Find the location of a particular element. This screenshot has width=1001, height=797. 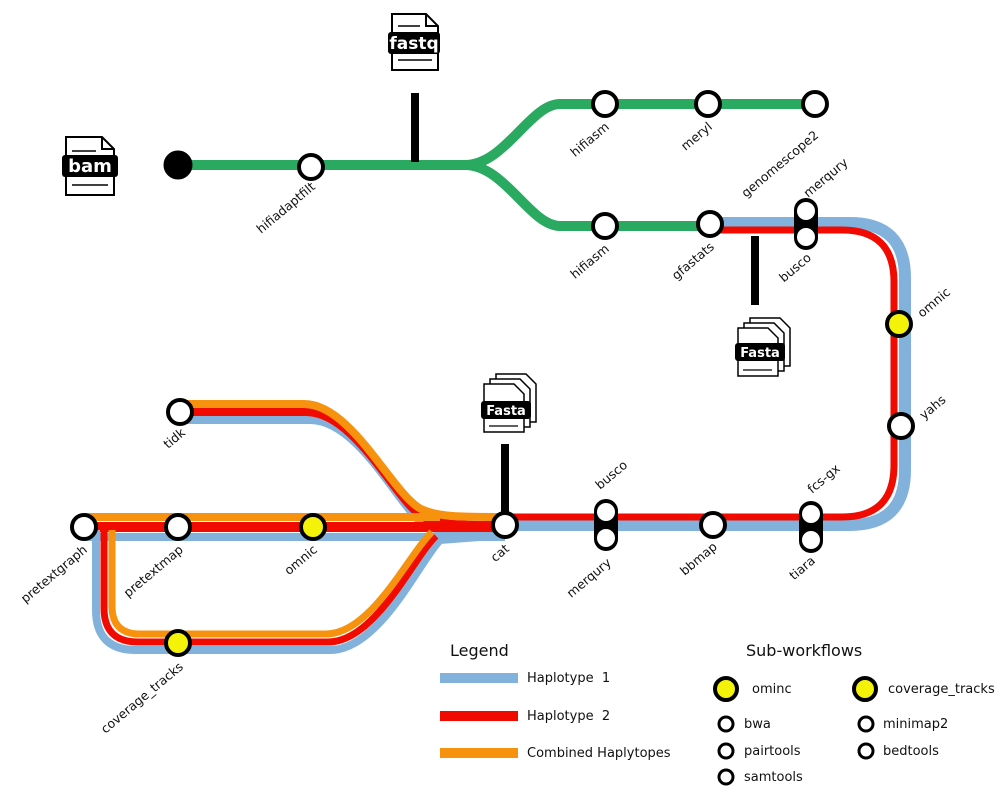

label-tidk: tidk is located at coordinates (174, 437).